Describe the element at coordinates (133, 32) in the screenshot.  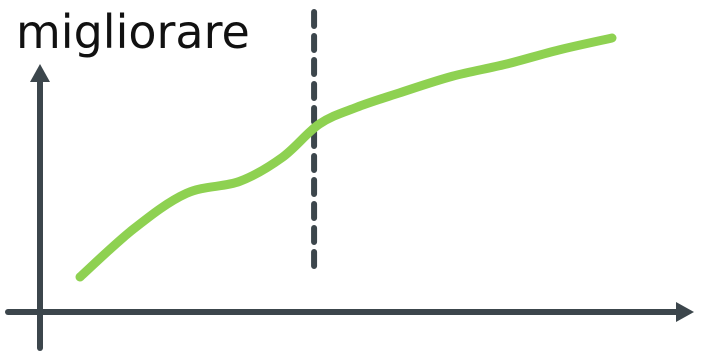
I see `chart-title: migliorare` at that location.